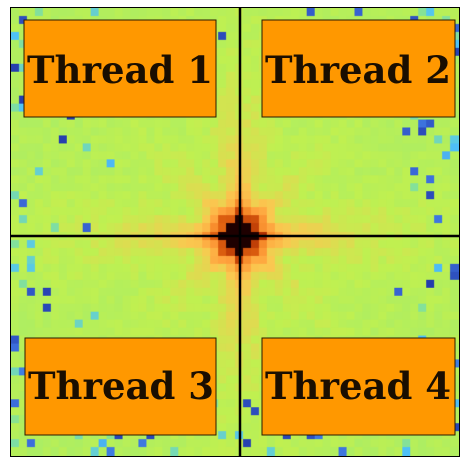 The image size is (464, 466). I want to click on thread-2-box: Thread 2, so click(358, 68).